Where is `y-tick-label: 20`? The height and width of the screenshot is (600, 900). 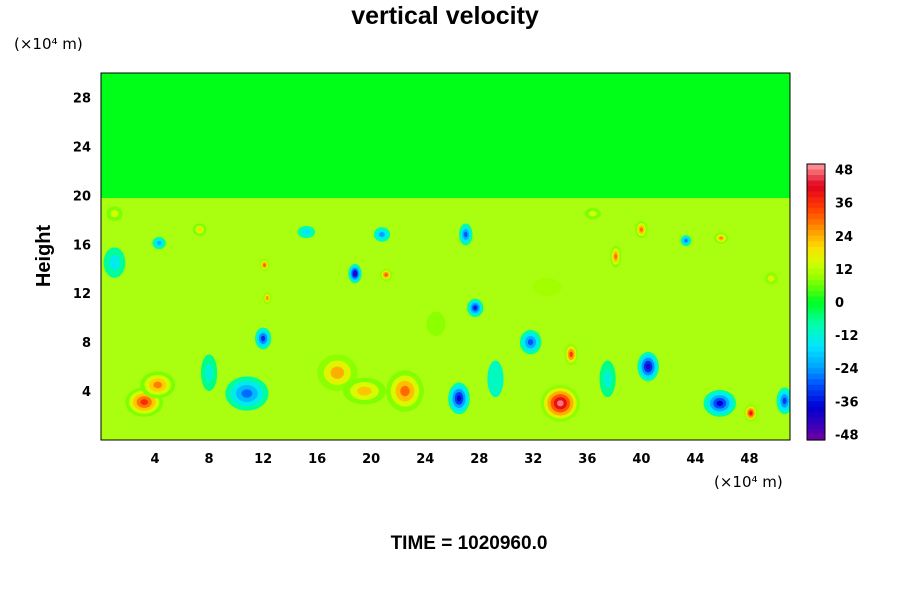 y-tick-label: 20 is located at coordinates (82, 196).